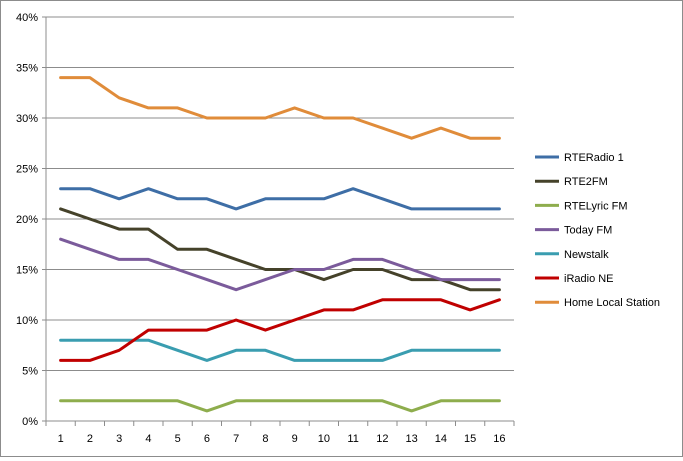  What do you see at coordinates (280, 432) in the screenshot?
I see `x-axis: 1 2 3 4 5 6 7 8 9 10 11 12 13 14 15 16` at bounding box center [280, 432].